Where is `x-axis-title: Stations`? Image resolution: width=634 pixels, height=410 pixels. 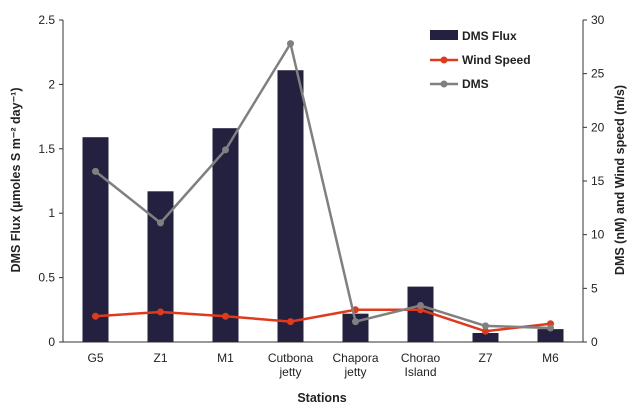
x-axis-title: Stations is located at coordinates (321, 398).